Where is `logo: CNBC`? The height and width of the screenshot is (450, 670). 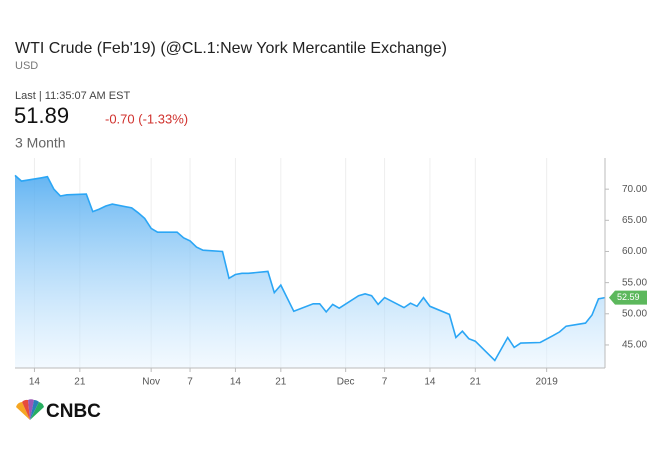 logo: CNBC is located at coordinates (58, 410).